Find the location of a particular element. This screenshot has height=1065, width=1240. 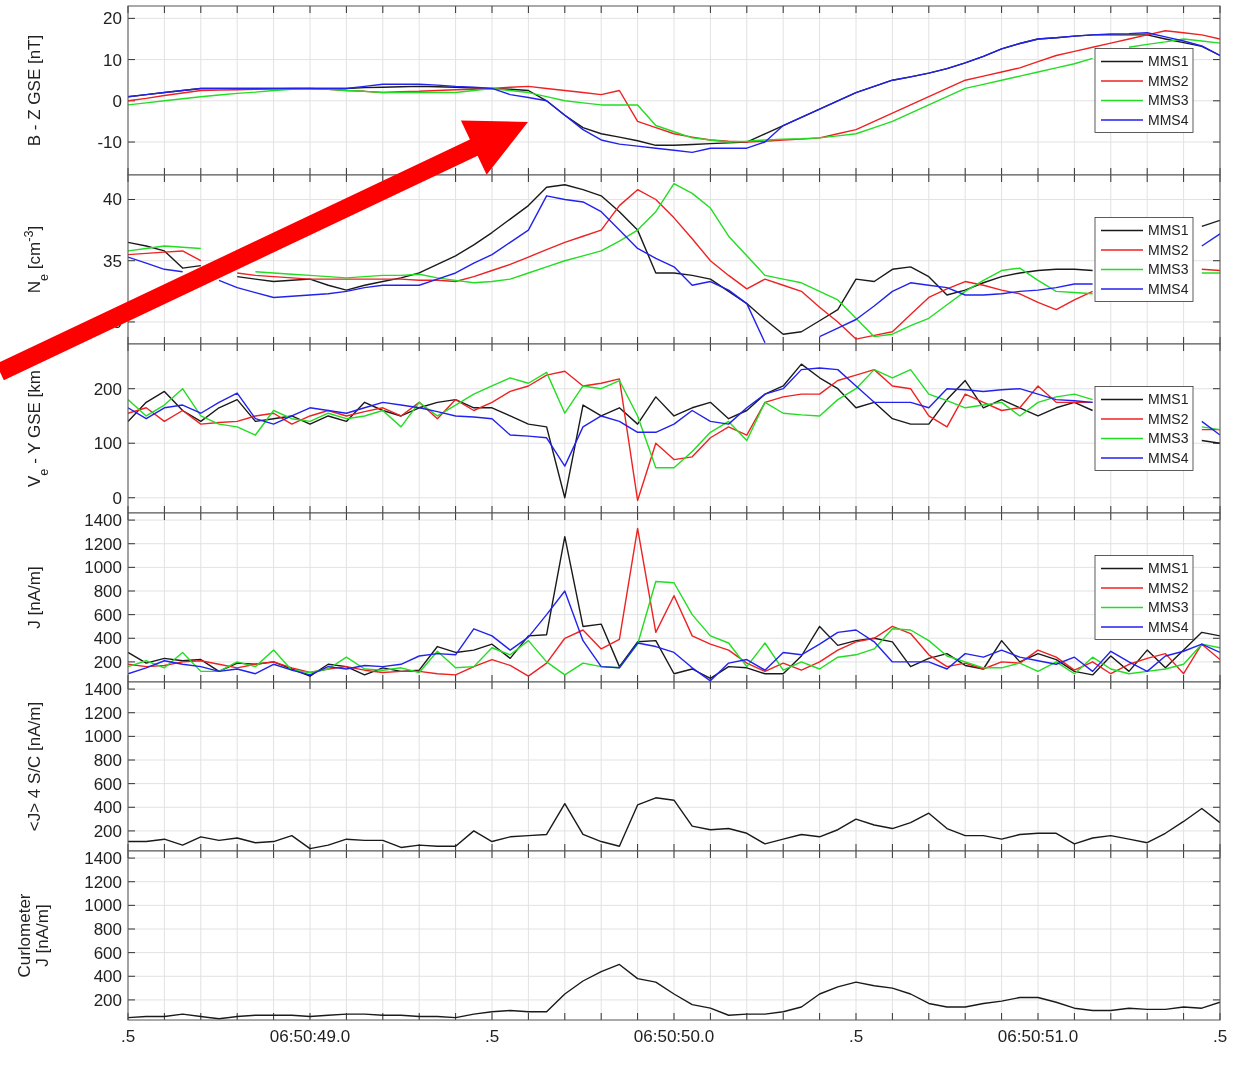

y-tick-label: 40 is located at coordinates (112, 200).